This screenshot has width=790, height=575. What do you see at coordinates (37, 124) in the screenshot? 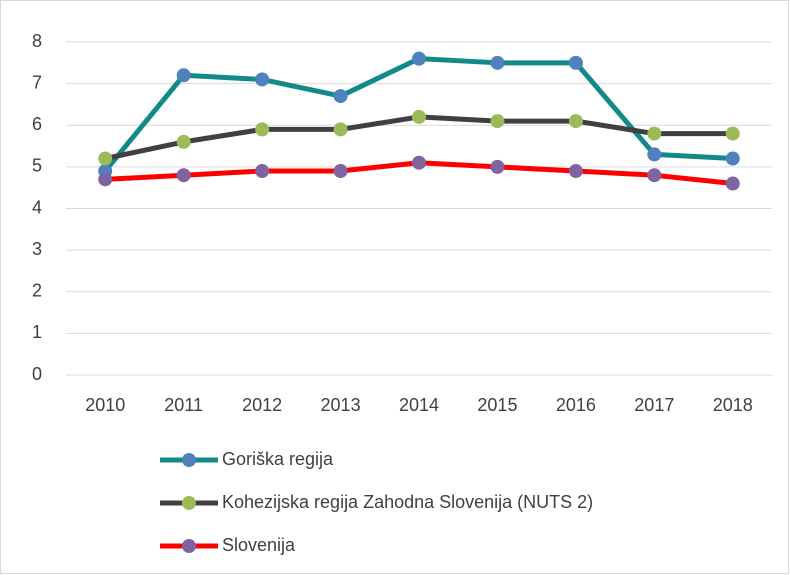
I see `y-tick-label: 6` at bounding box center [37, 124].